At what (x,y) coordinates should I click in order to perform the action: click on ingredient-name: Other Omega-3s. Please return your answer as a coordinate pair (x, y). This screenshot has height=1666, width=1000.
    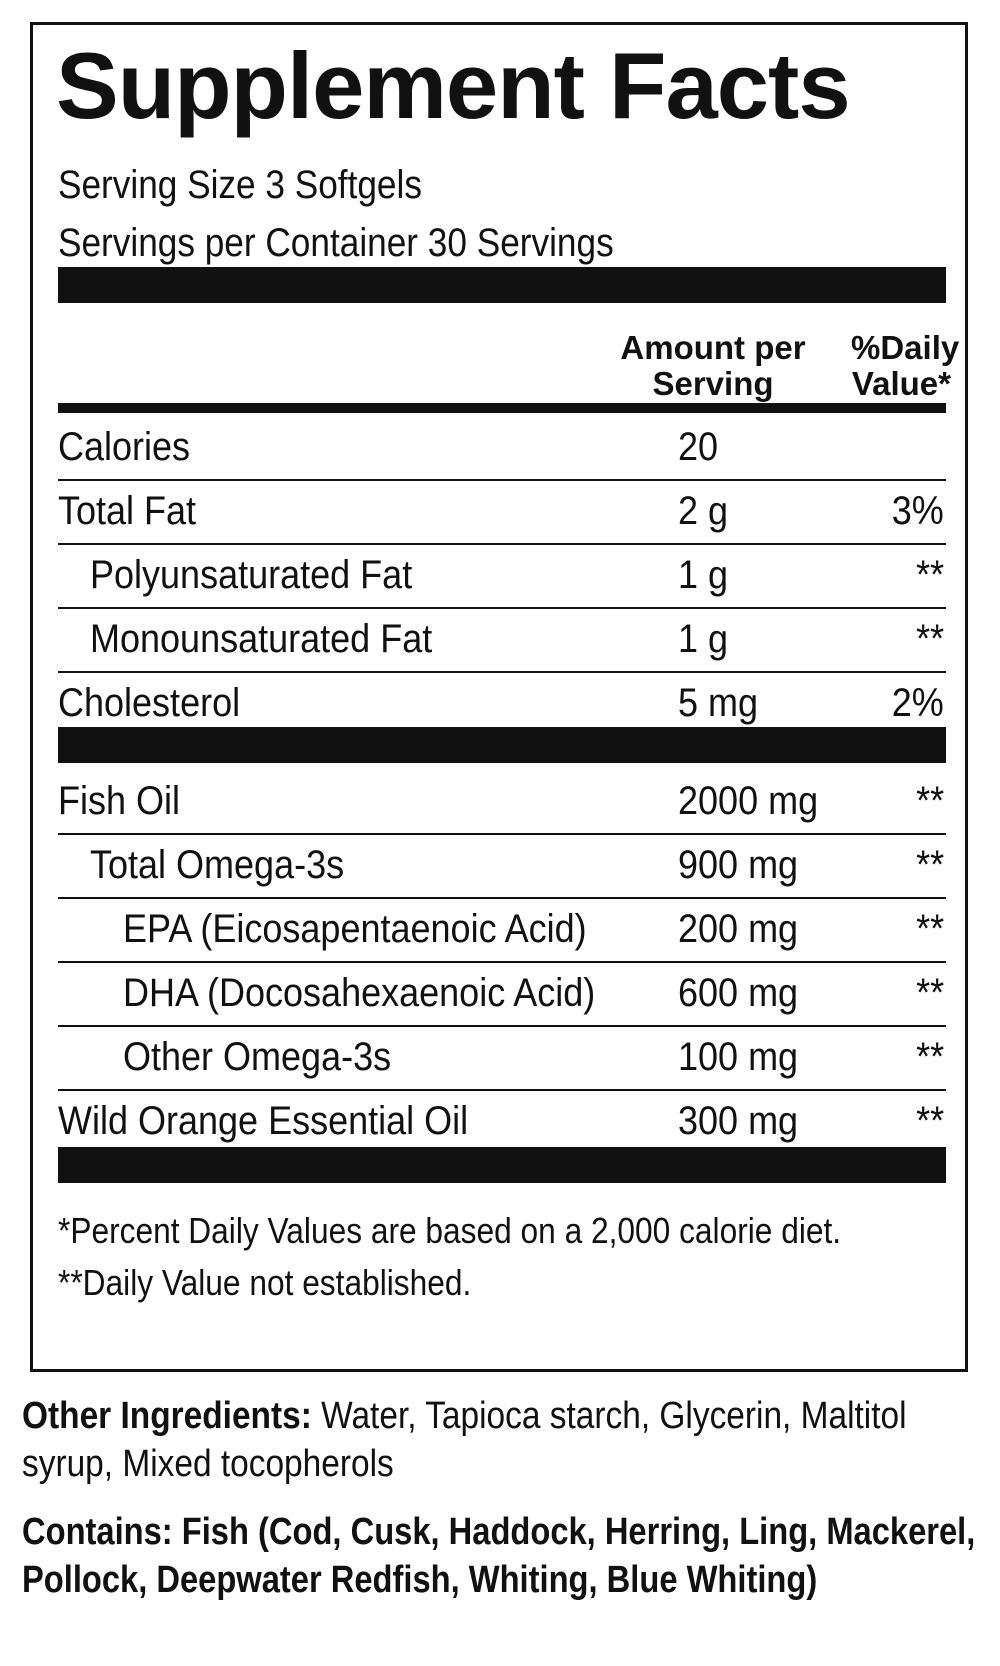
    Looking at the image, I should click on (257, 1057).